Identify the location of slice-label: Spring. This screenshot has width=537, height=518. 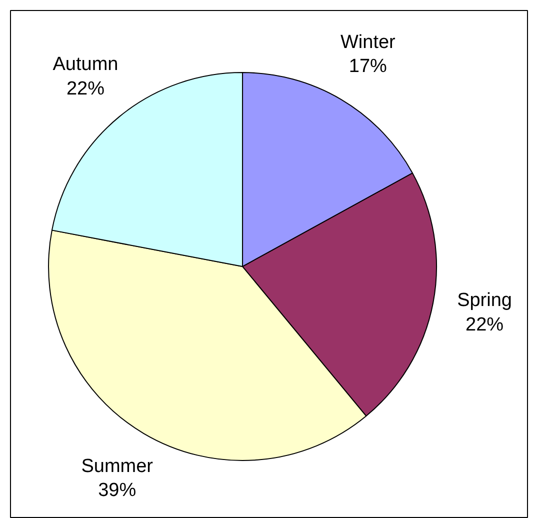
(484, 301).